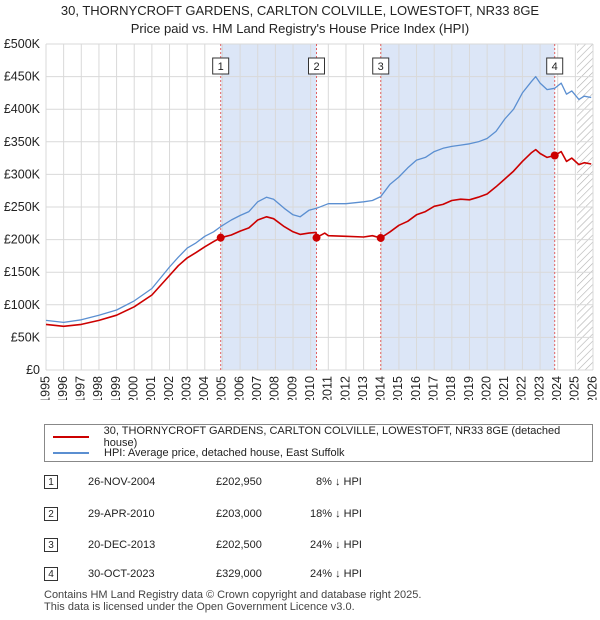 Image resolution: width=600 pixels, height=620 pixels. I want to click on transaction-hpi-diff: 8% ↓ HPI, so click(339, 482).